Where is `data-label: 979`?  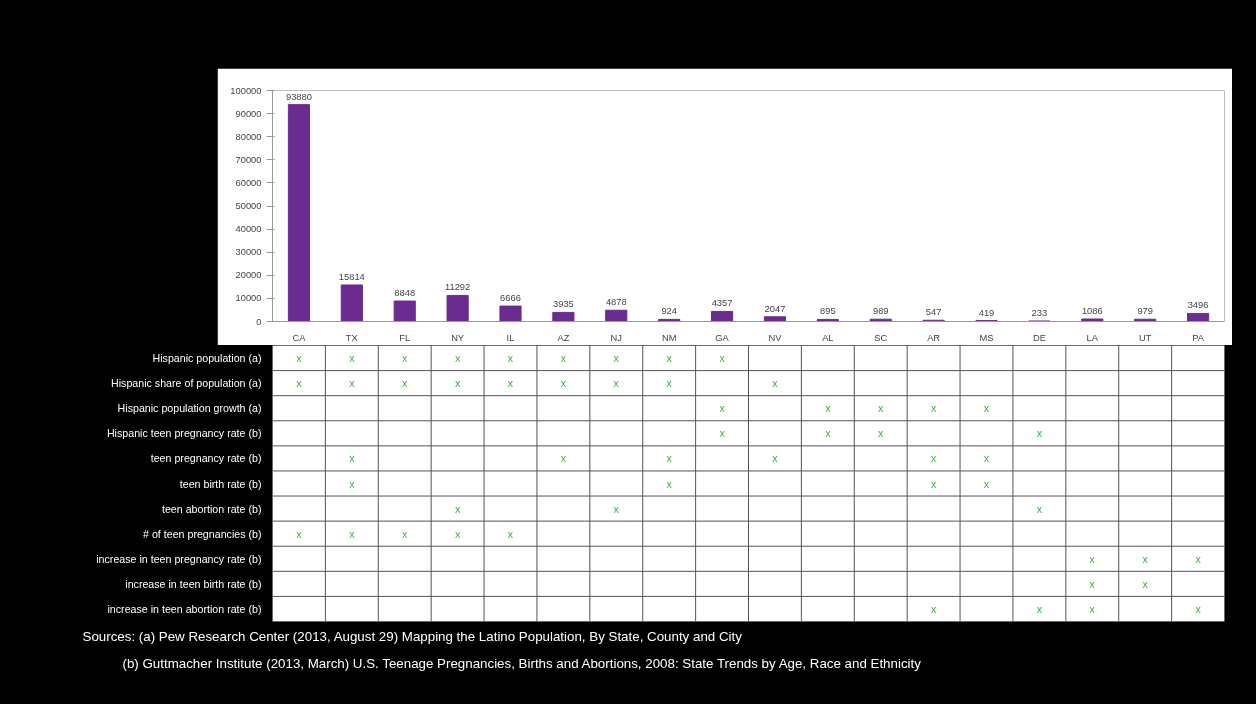
data-label: 979 is located at coordinates (1145, 311).